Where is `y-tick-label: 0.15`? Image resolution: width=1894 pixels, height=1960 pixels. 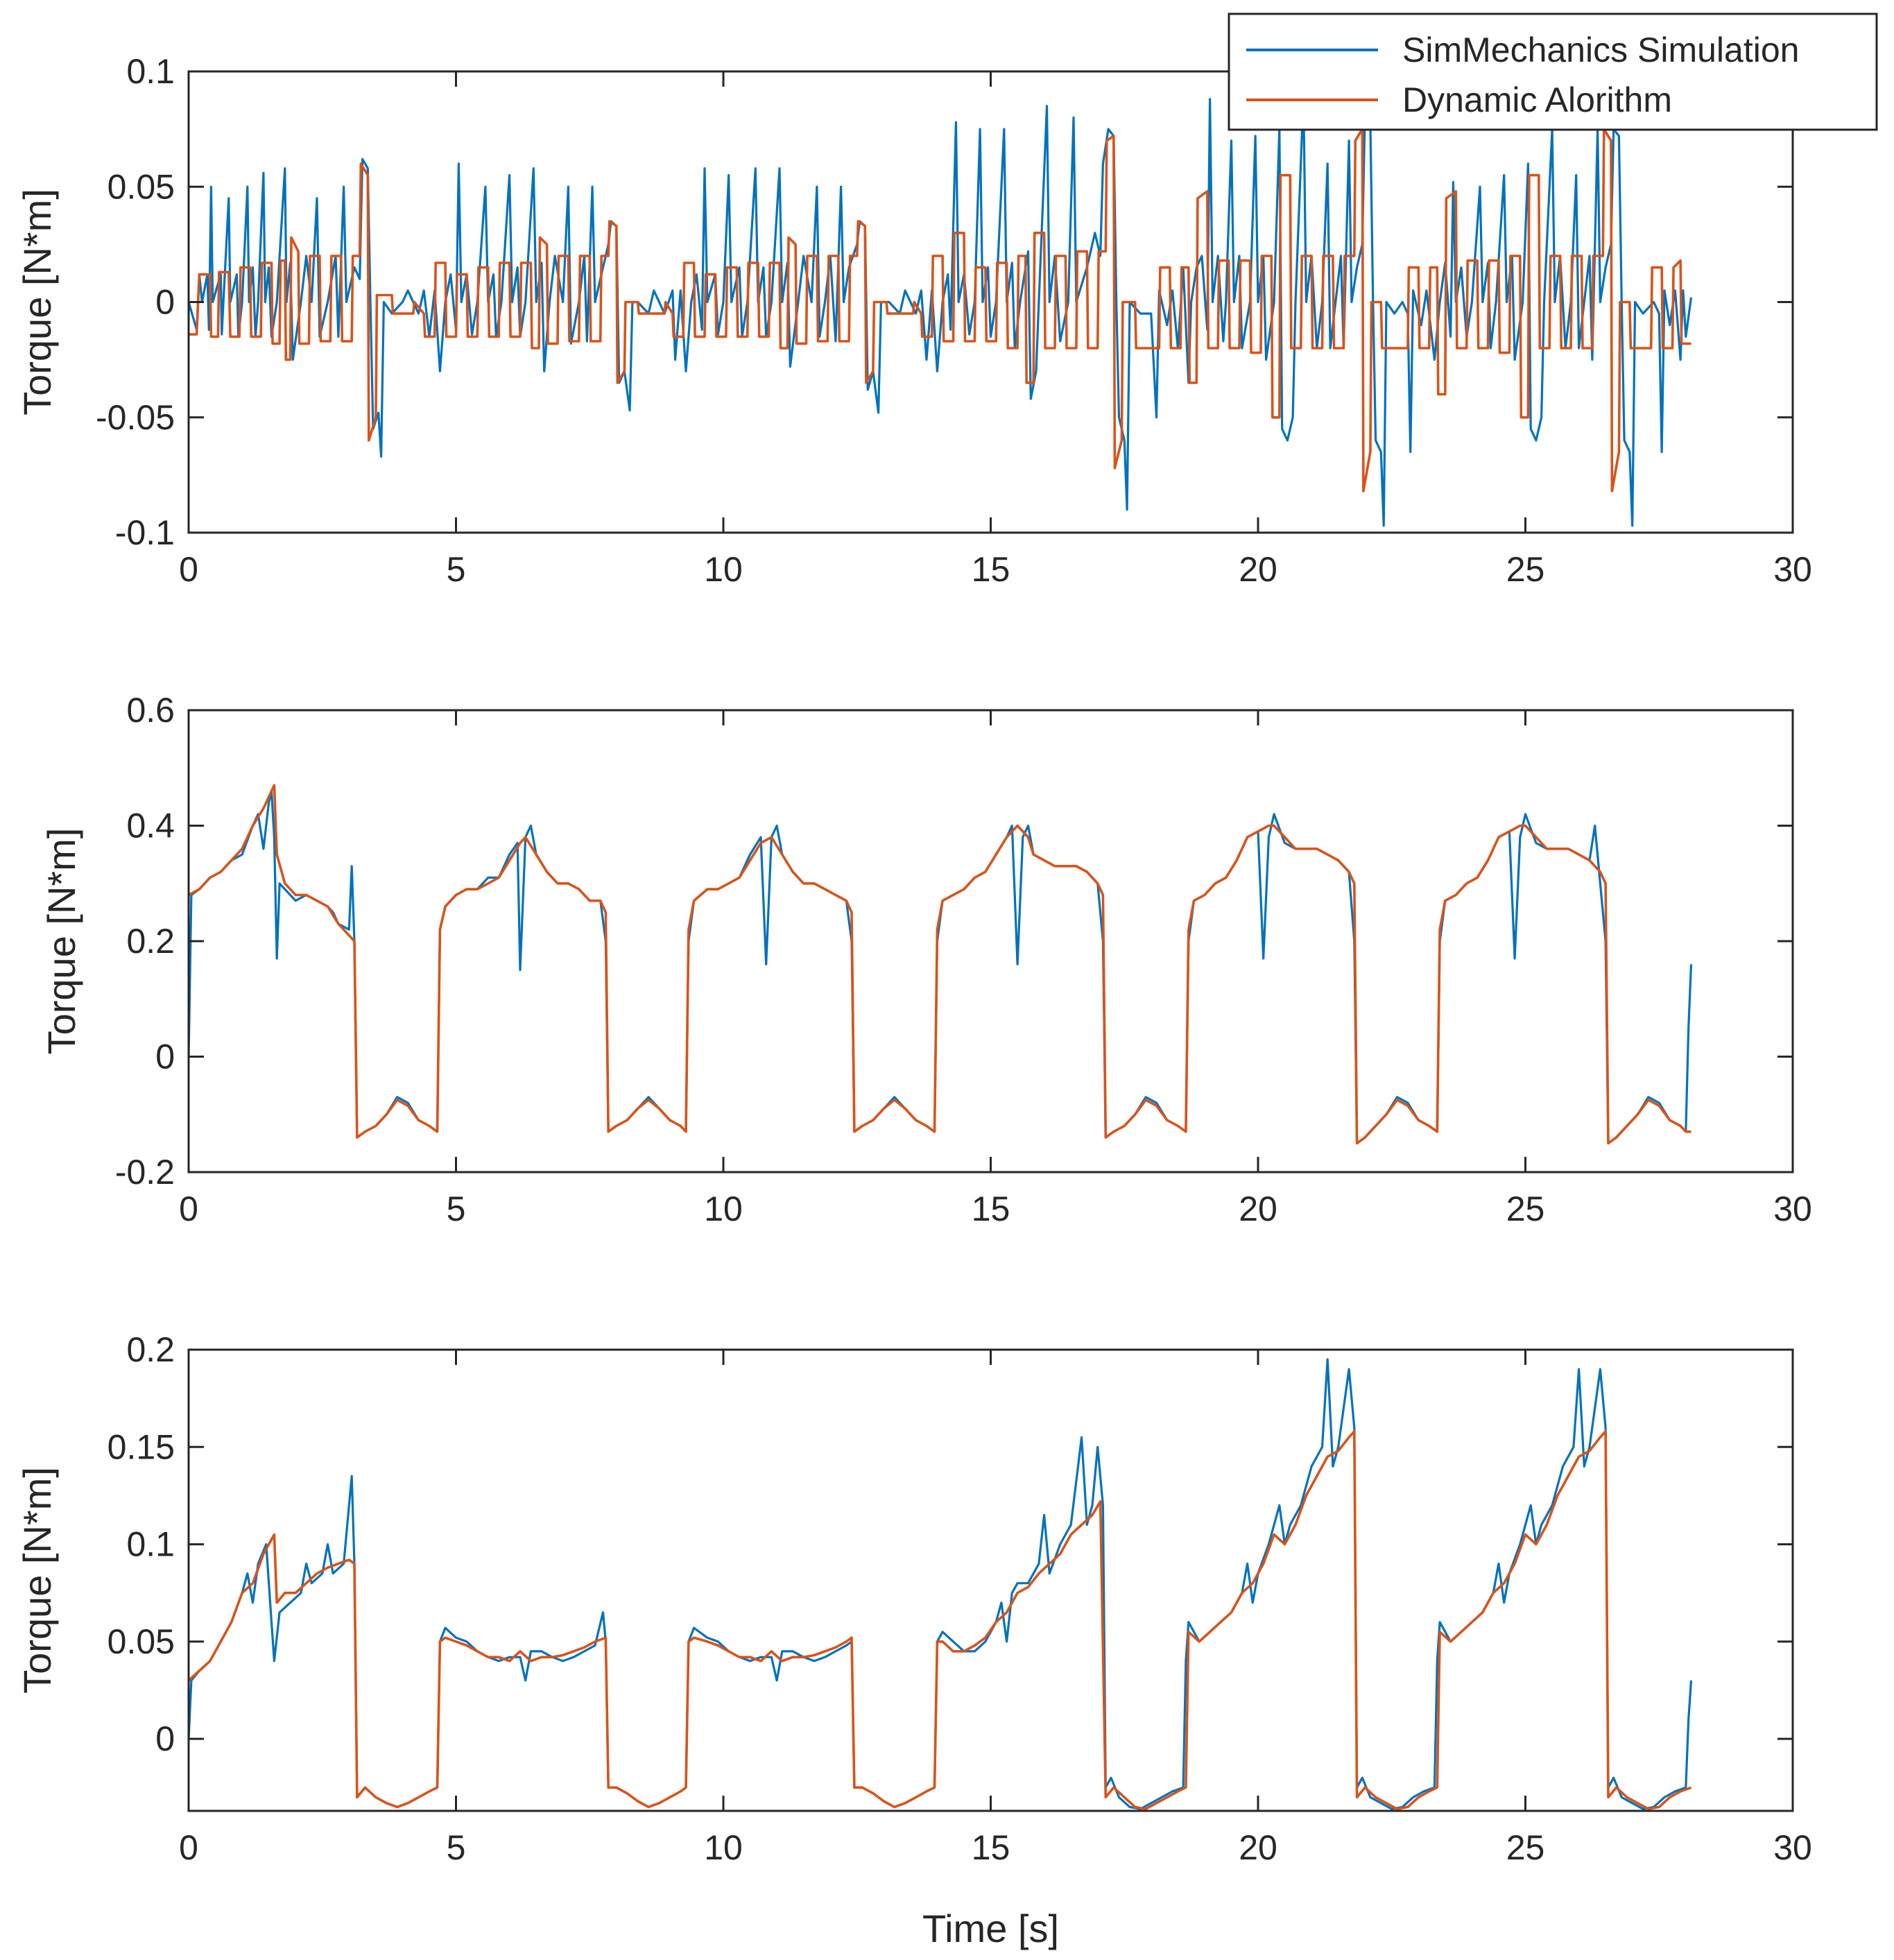 y-tick-label: 0.15 is located at coordinates (141, 1447).